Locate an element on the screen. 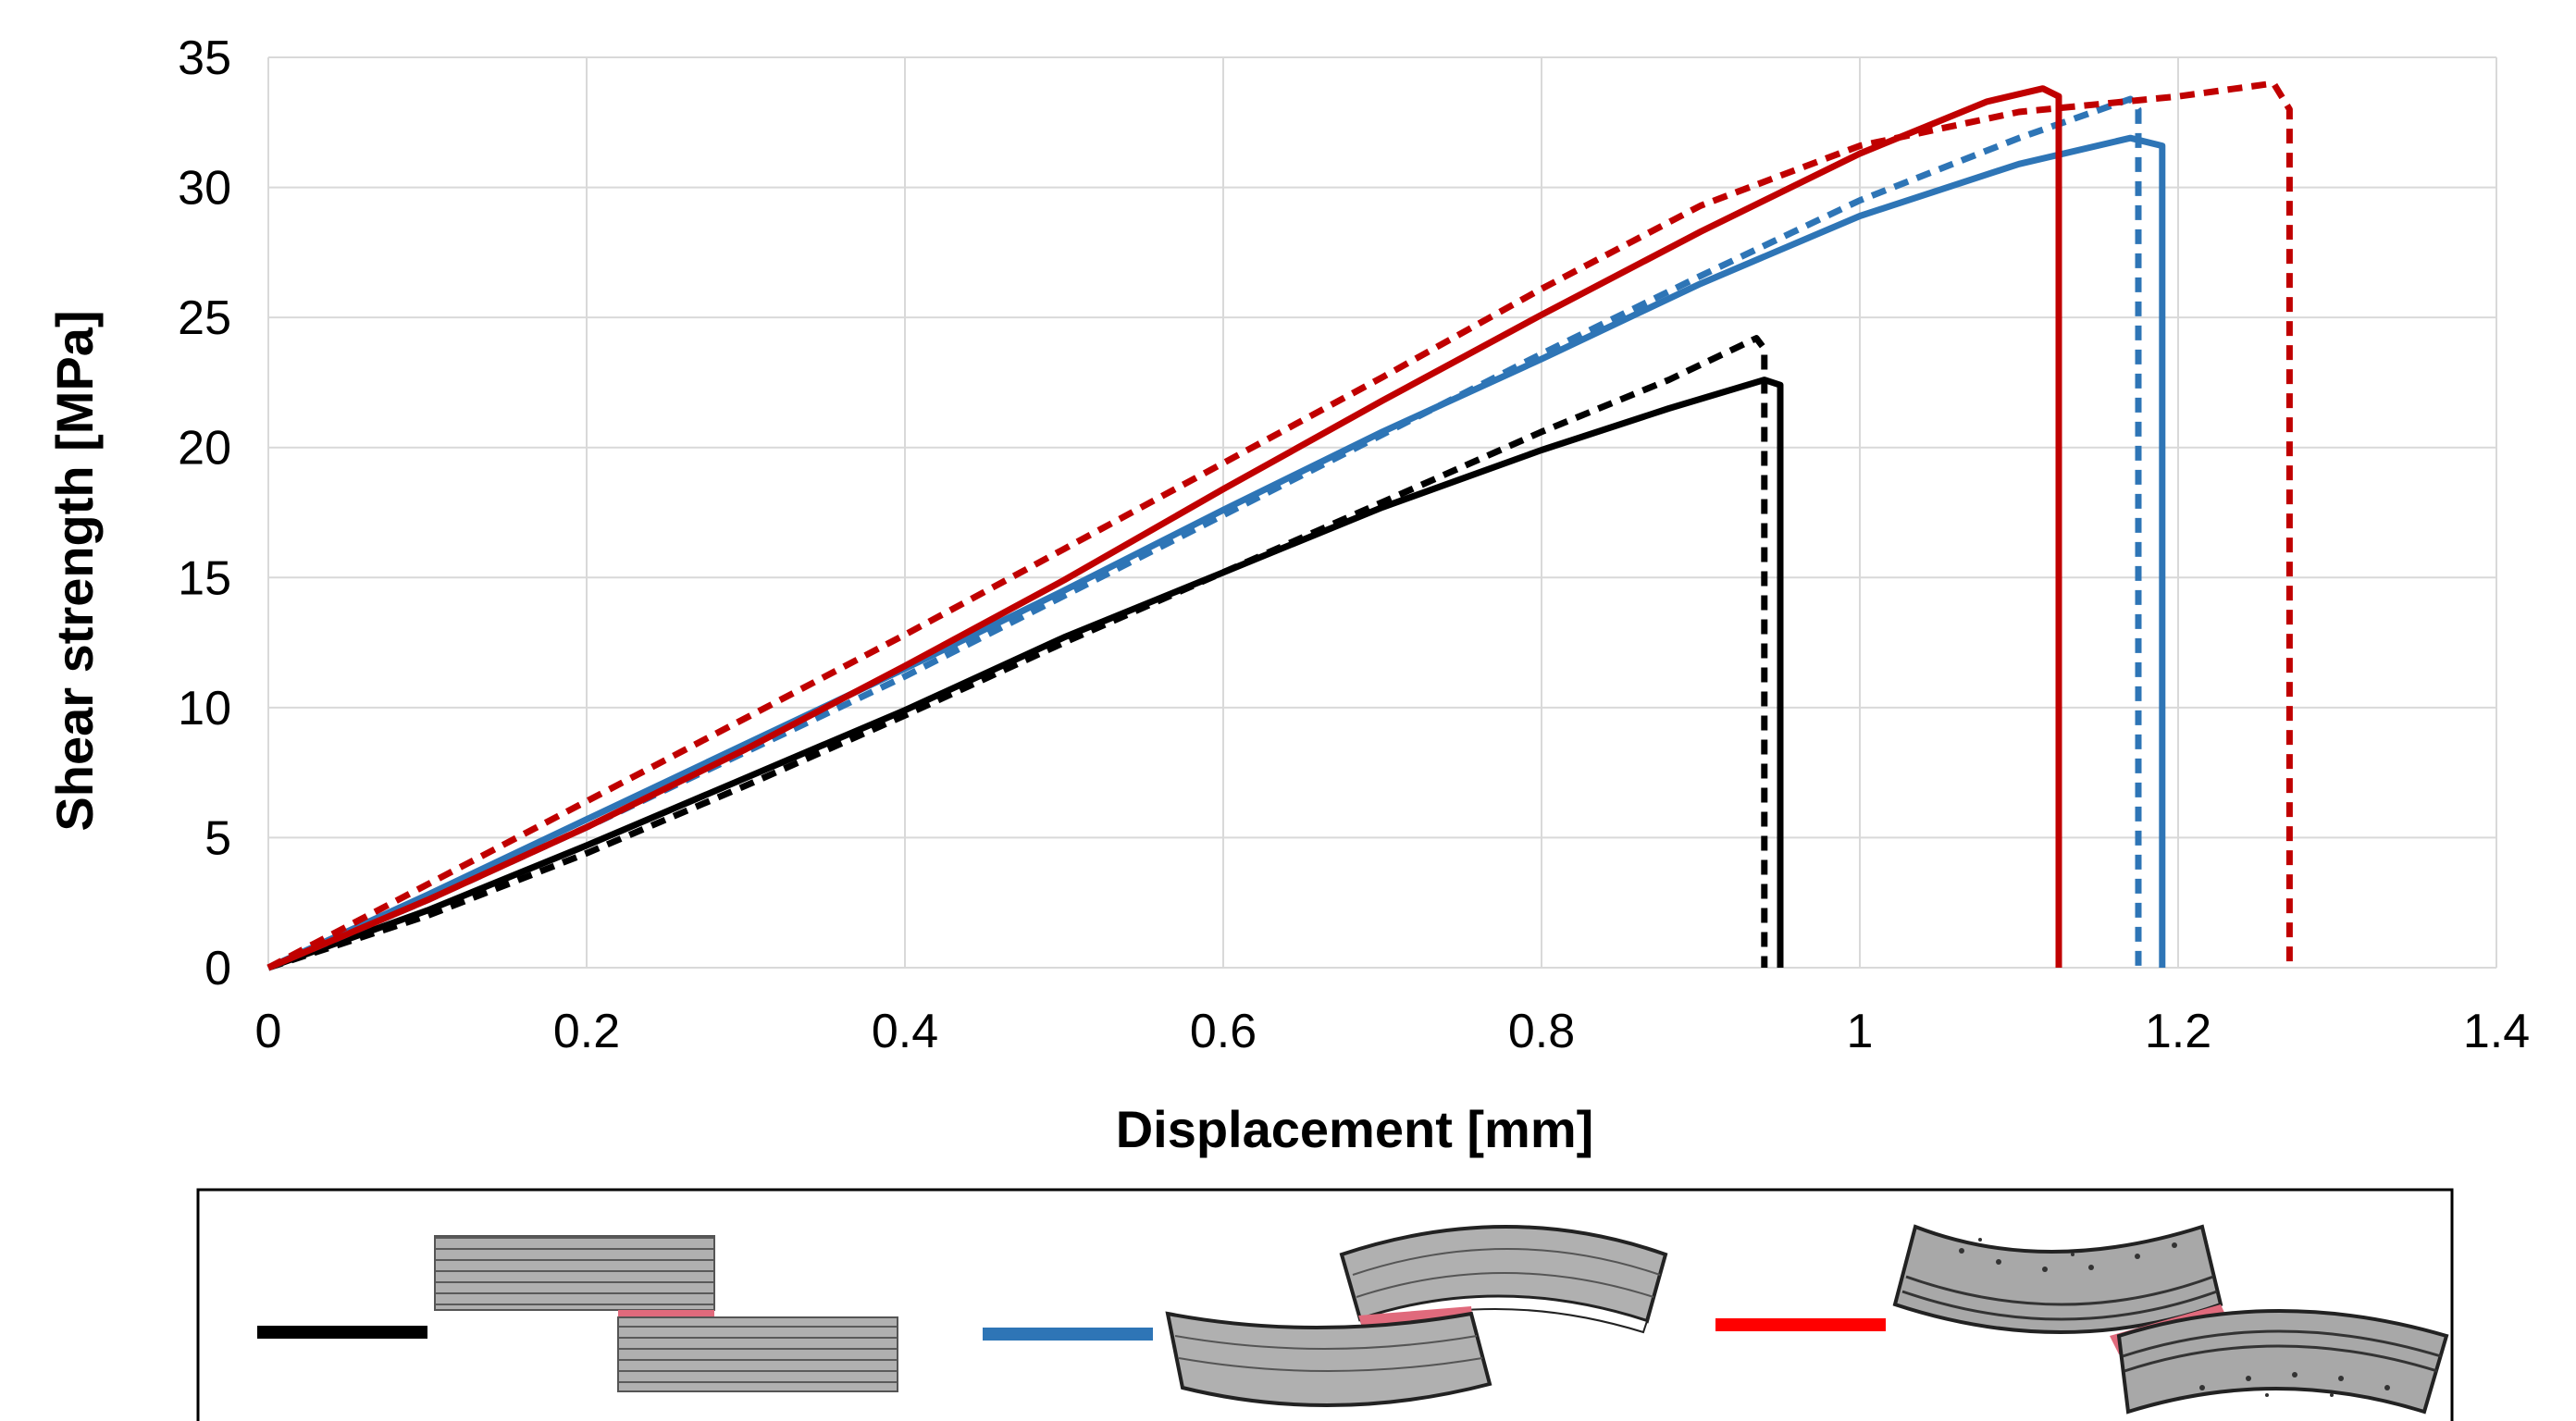  x-tick-label: 1.4 is located at coordinates (2497, 1031).